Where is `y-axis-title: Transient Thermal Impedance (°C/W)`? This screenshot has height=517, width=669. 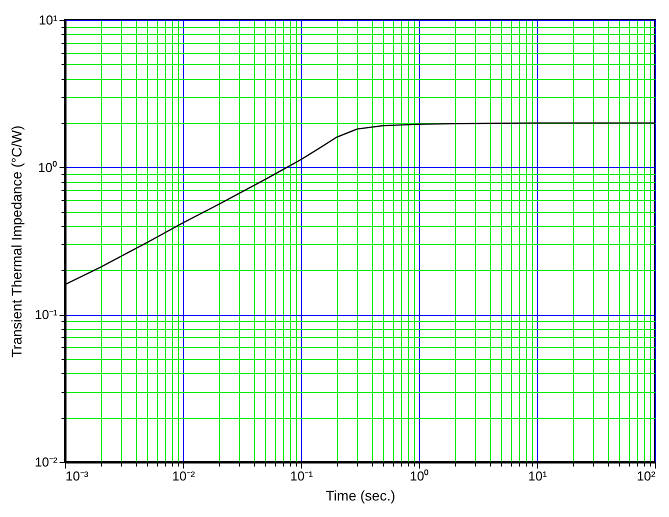 y-axis-title: Transient Thermal Impedance (°C/W) is located at coordinates (16, 241).